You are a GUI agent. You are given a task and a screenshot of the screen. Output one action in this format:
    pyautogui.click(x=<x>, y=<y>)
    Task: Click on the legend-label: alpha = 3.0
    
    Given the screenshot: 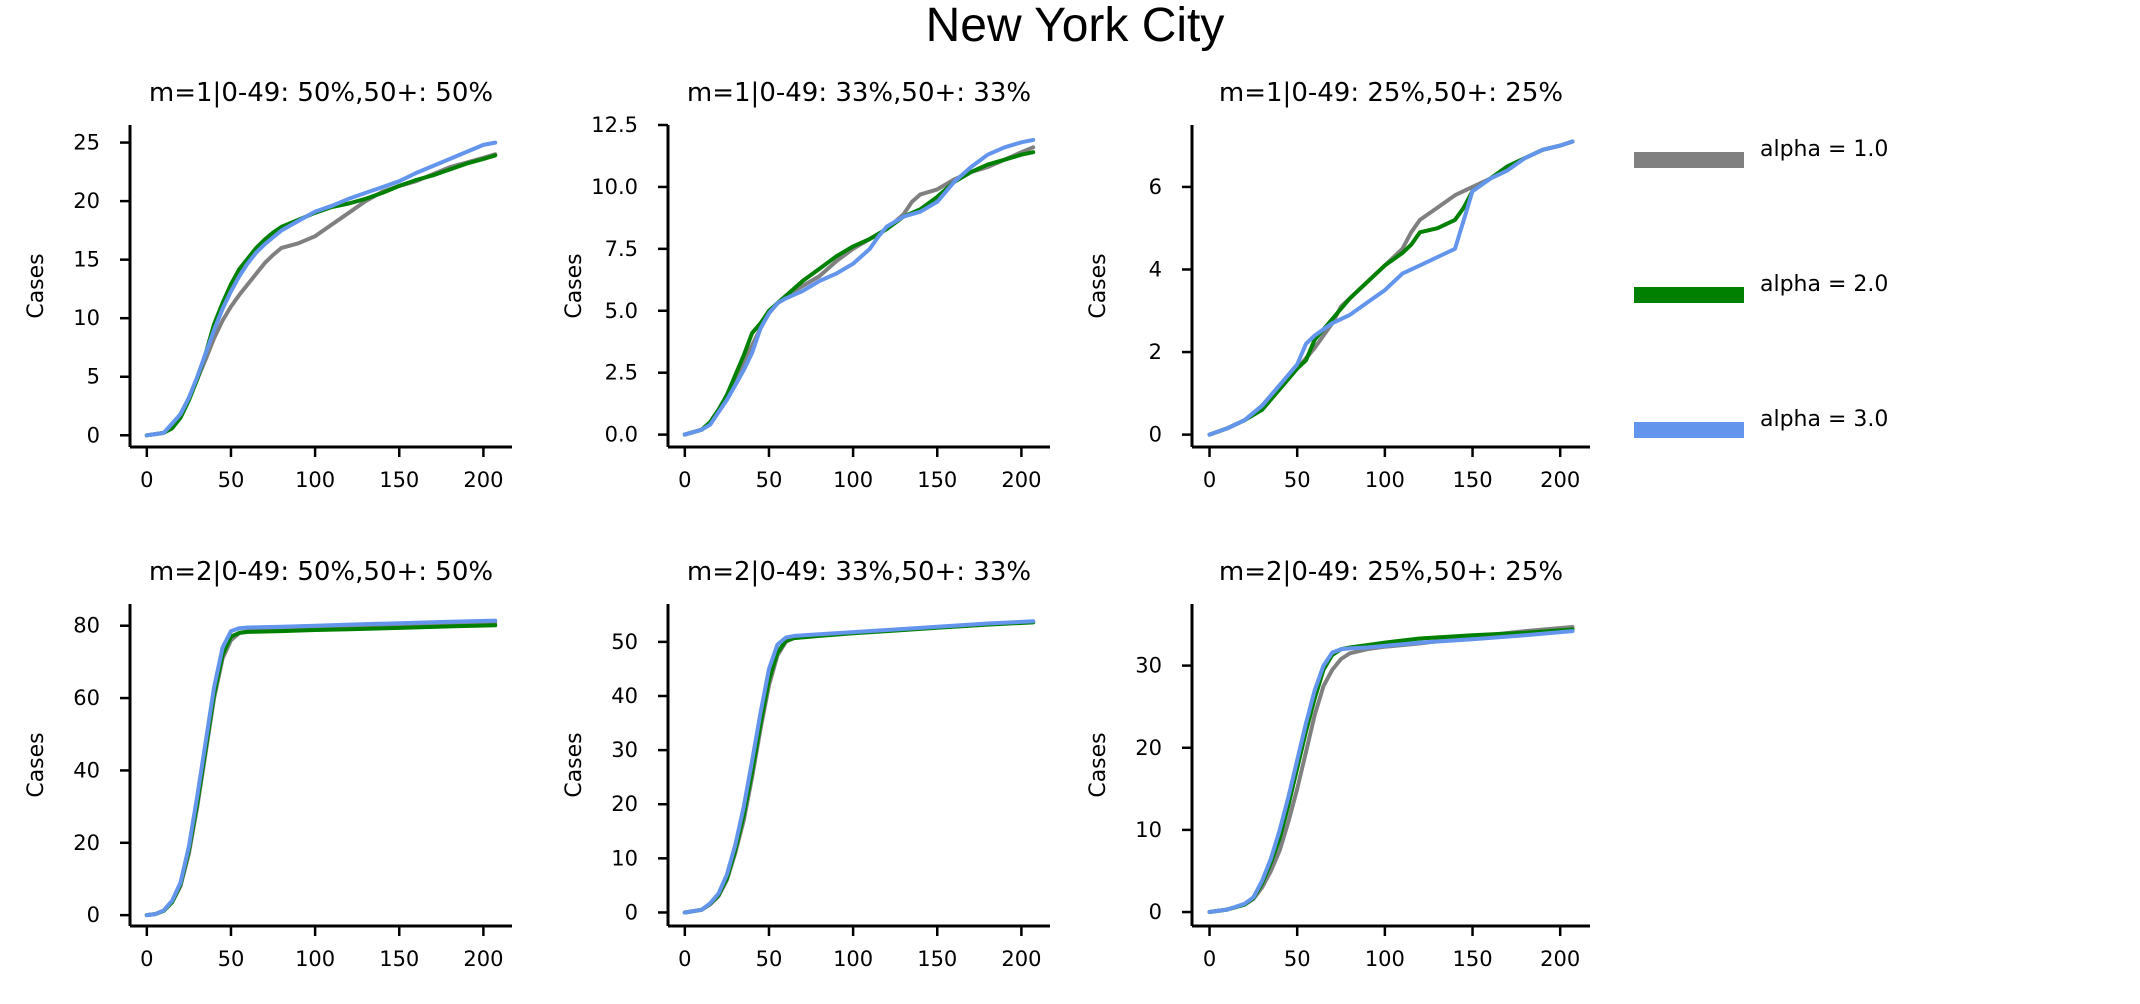 What is the action you would take?
    pyautogui.click(x=1824, y=419)
    